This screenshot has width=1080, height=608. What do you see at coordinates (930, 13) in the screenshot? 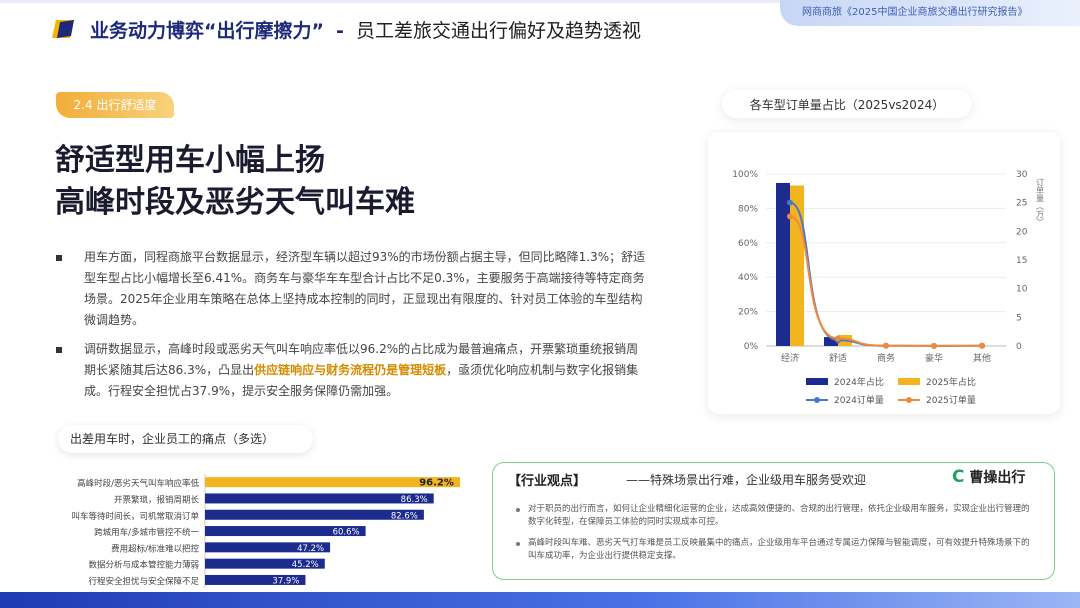
I see `source-tag: 网商商旅《2025中国企业商旅交通出行研究报告》` at bounding box center [930, 13].